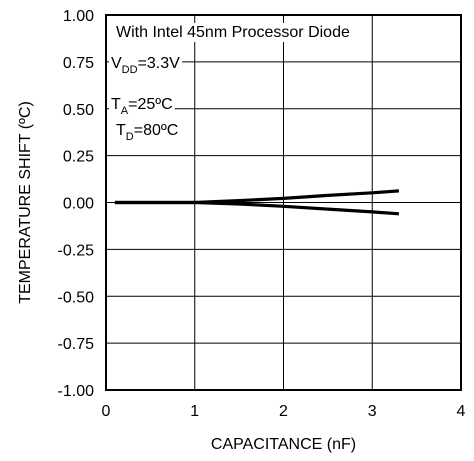 The image size is (474, 461). Describe the element at coordinates (194, 411) in the screenshot. I see `x-tick-label: 1` at that location.